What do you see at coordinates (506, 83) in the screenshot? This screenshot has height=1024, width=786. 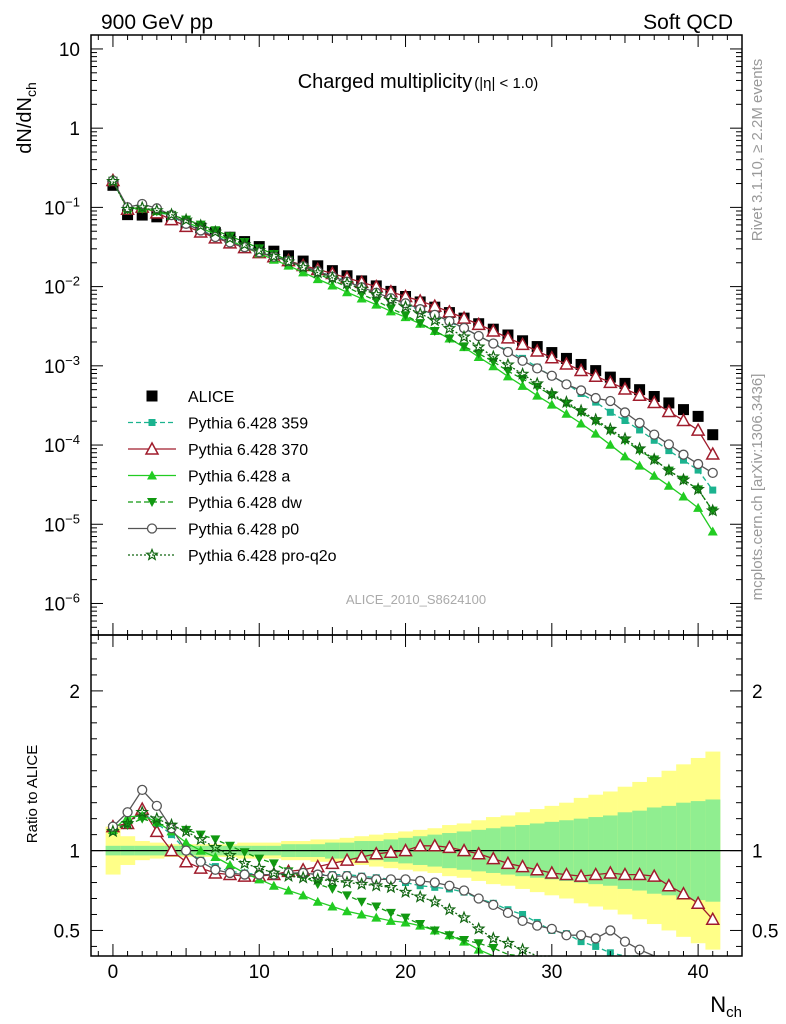 I see `chart-title-cut: (|η| < 1.0)` at bounding box center [506, 83].